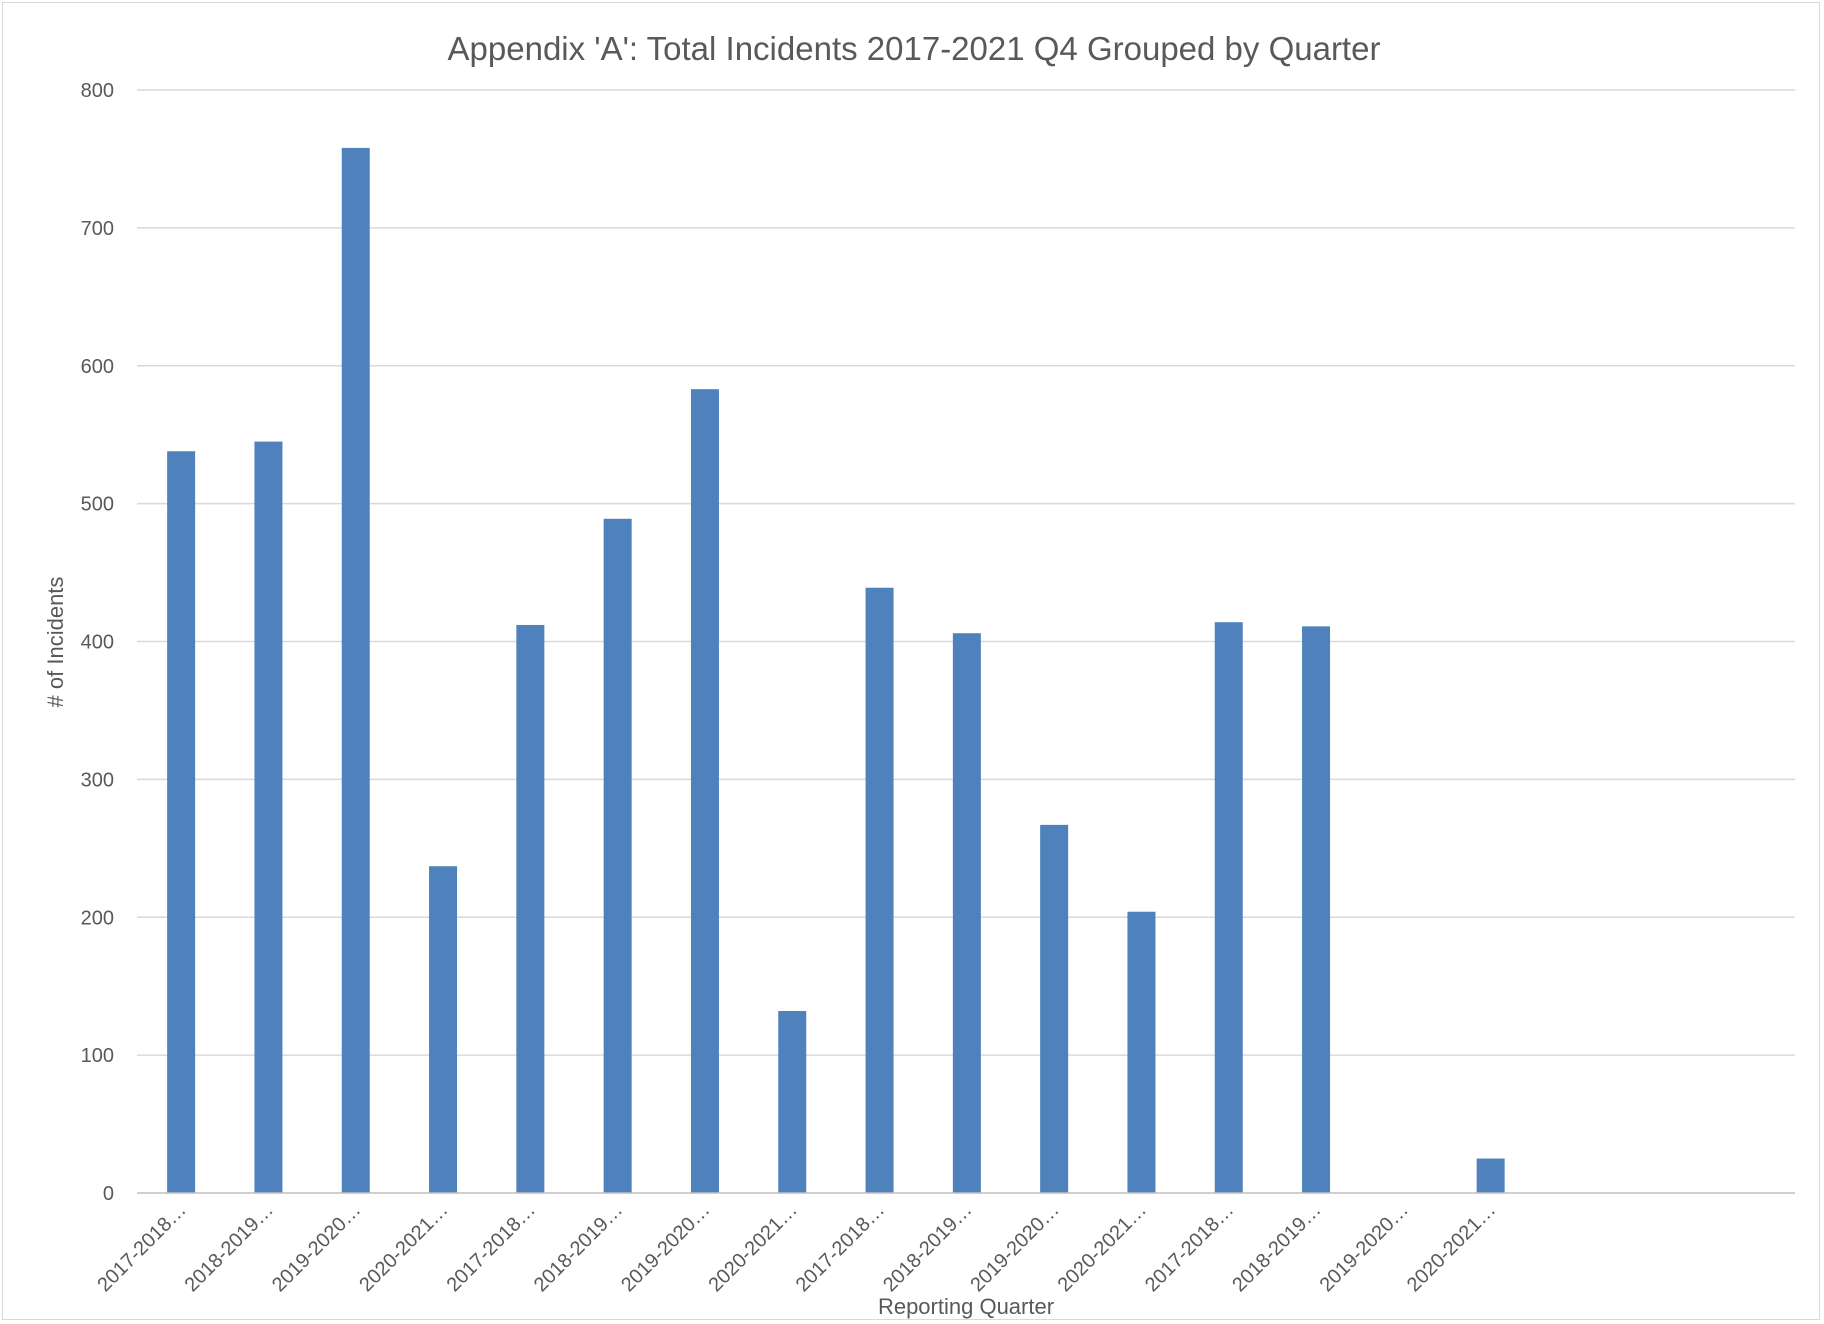 The height and width of the screenshot is (1324, 1824). What do you see at coordinates (966, 1306) in the screenshot?
I see `x-axis-title: Reporting Quarter` at bounding box center [966, 1306].